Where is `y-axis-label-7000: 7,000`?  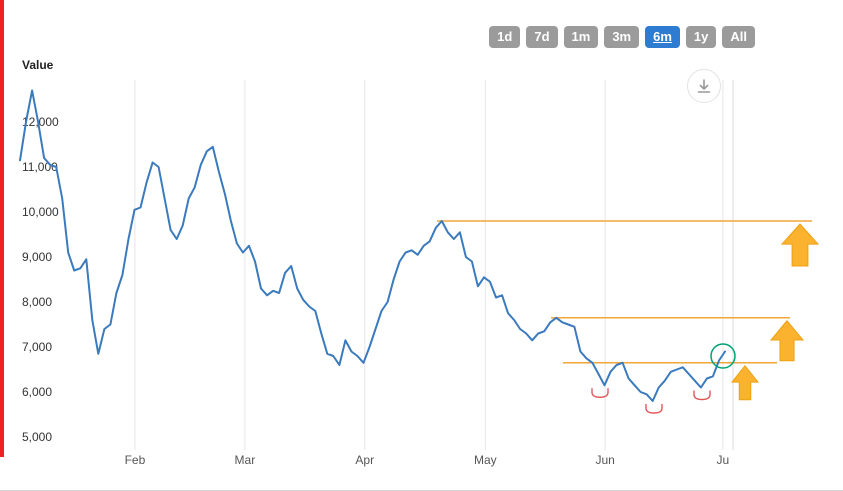 y-axis-label-7000: 7,000 is located at coordinates (37, 347).